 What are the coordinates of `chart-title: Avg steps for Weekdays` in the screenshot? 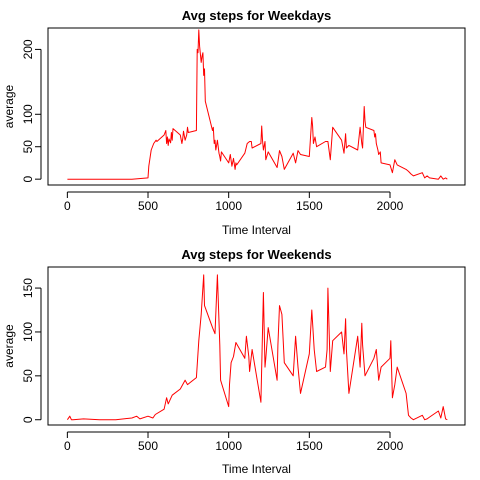 It's located at (257, 15).